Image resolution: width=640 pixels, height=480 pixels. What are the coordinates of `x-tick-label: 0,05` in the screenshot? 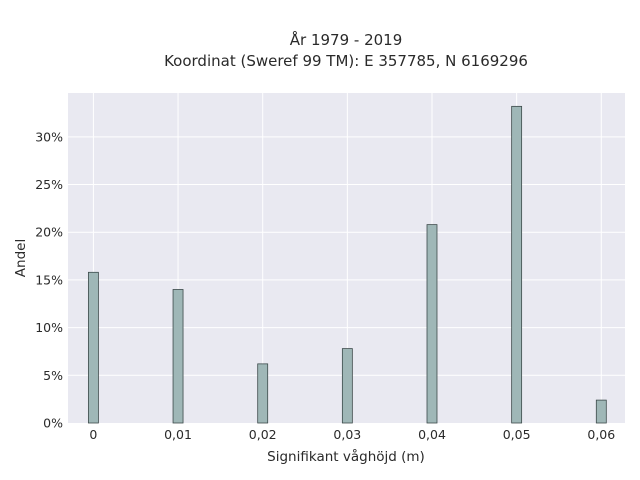 It's located at (517, 434).